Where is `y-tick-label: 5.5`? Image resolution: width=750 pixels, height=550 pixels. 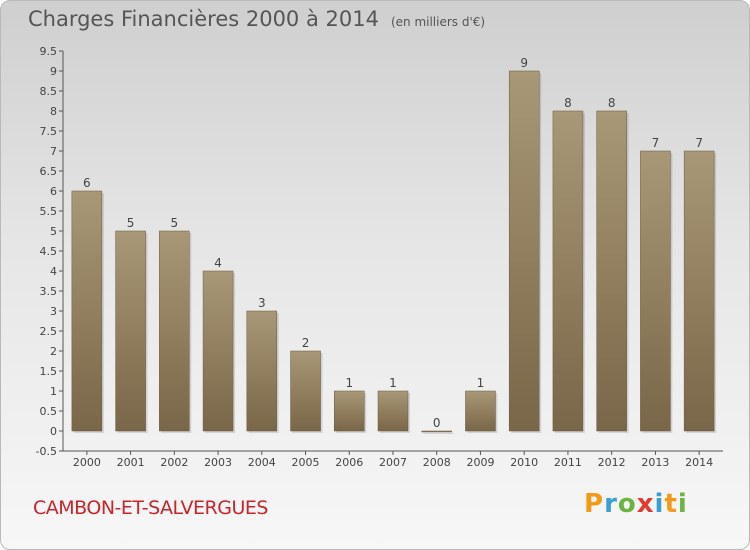 y-tick-label: 5.5 is located at coordinates (49, 211).